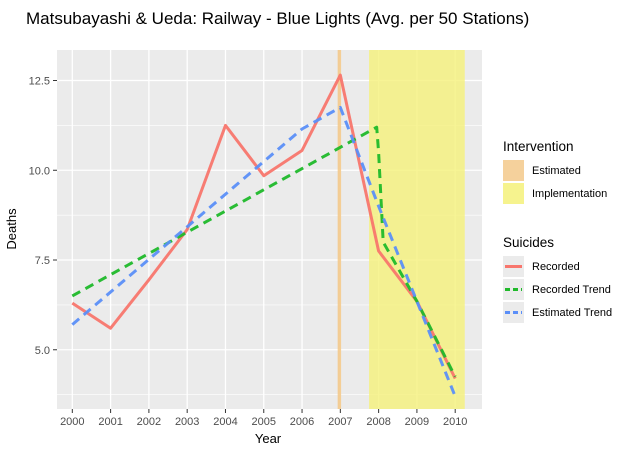  What do you see at coordinates (339, 229) in the screenshot?
I see `intervention-band-estimated` at bounding box center [339, 229].